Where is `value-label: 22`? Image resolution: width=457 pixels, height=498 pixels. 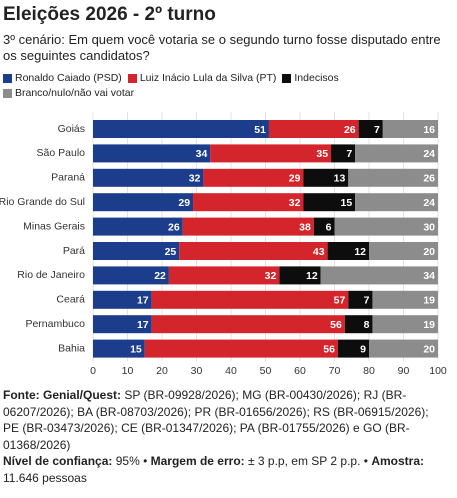
value-label: 22 is located at coordinates (160, 276).